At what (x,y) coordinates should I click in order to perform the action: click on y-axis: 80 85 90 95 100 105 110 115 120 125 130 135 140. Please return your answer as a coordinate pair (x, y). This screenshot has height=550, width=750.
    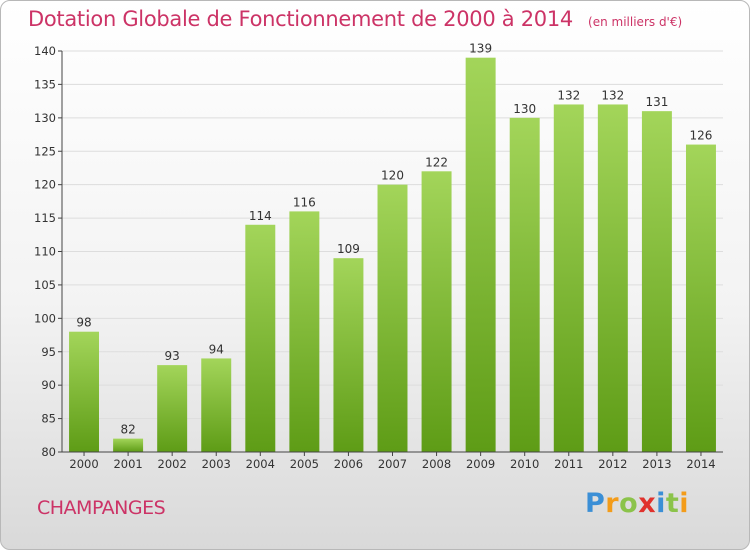
    Looking at the image, I should click on (48, 251).